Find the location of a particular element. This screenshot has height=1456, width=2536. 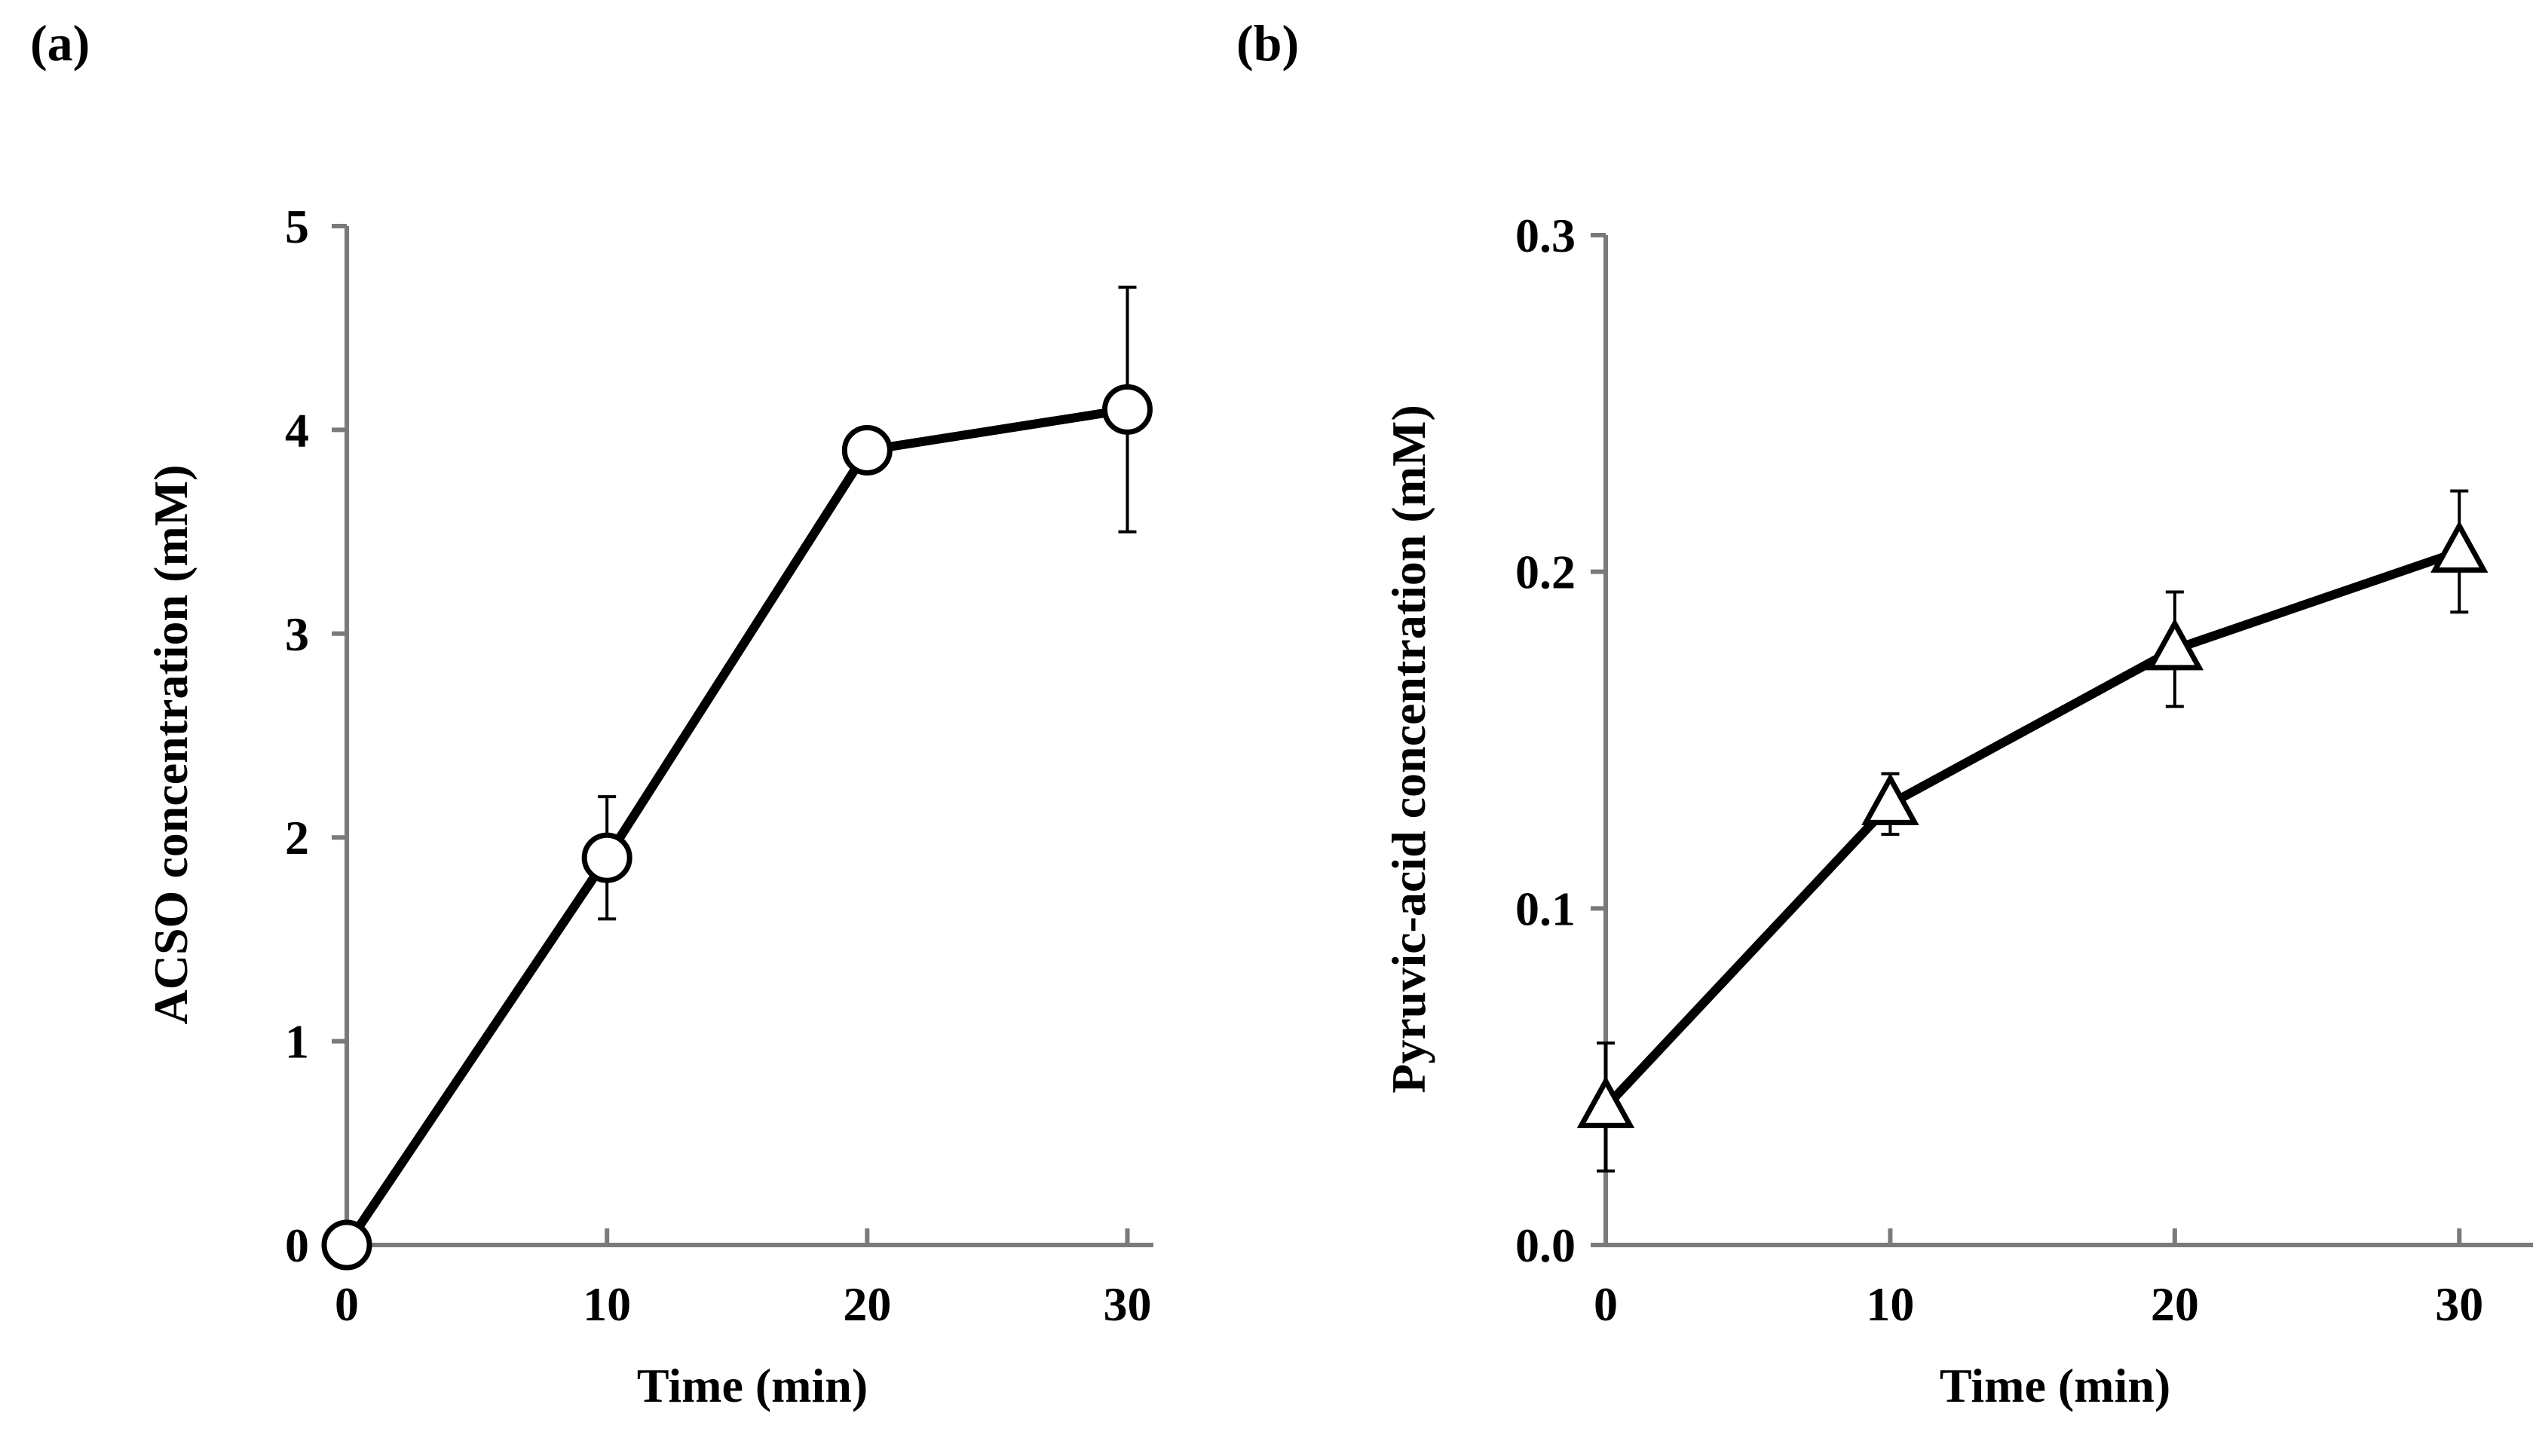

x-axis-title-a: Time (min) is located at coordinates (752, 1385).